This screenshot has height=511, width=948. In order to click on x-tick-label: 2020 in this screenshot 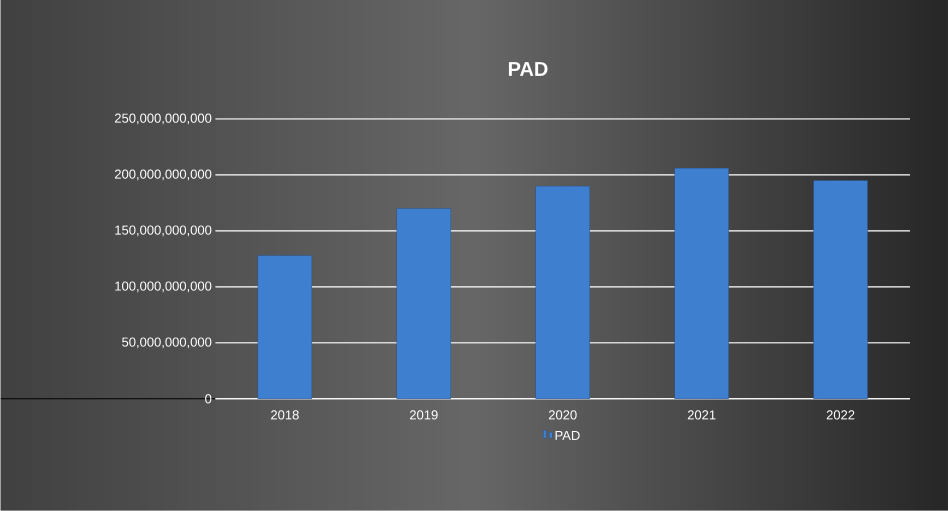, I will do `click(562, 415)`.